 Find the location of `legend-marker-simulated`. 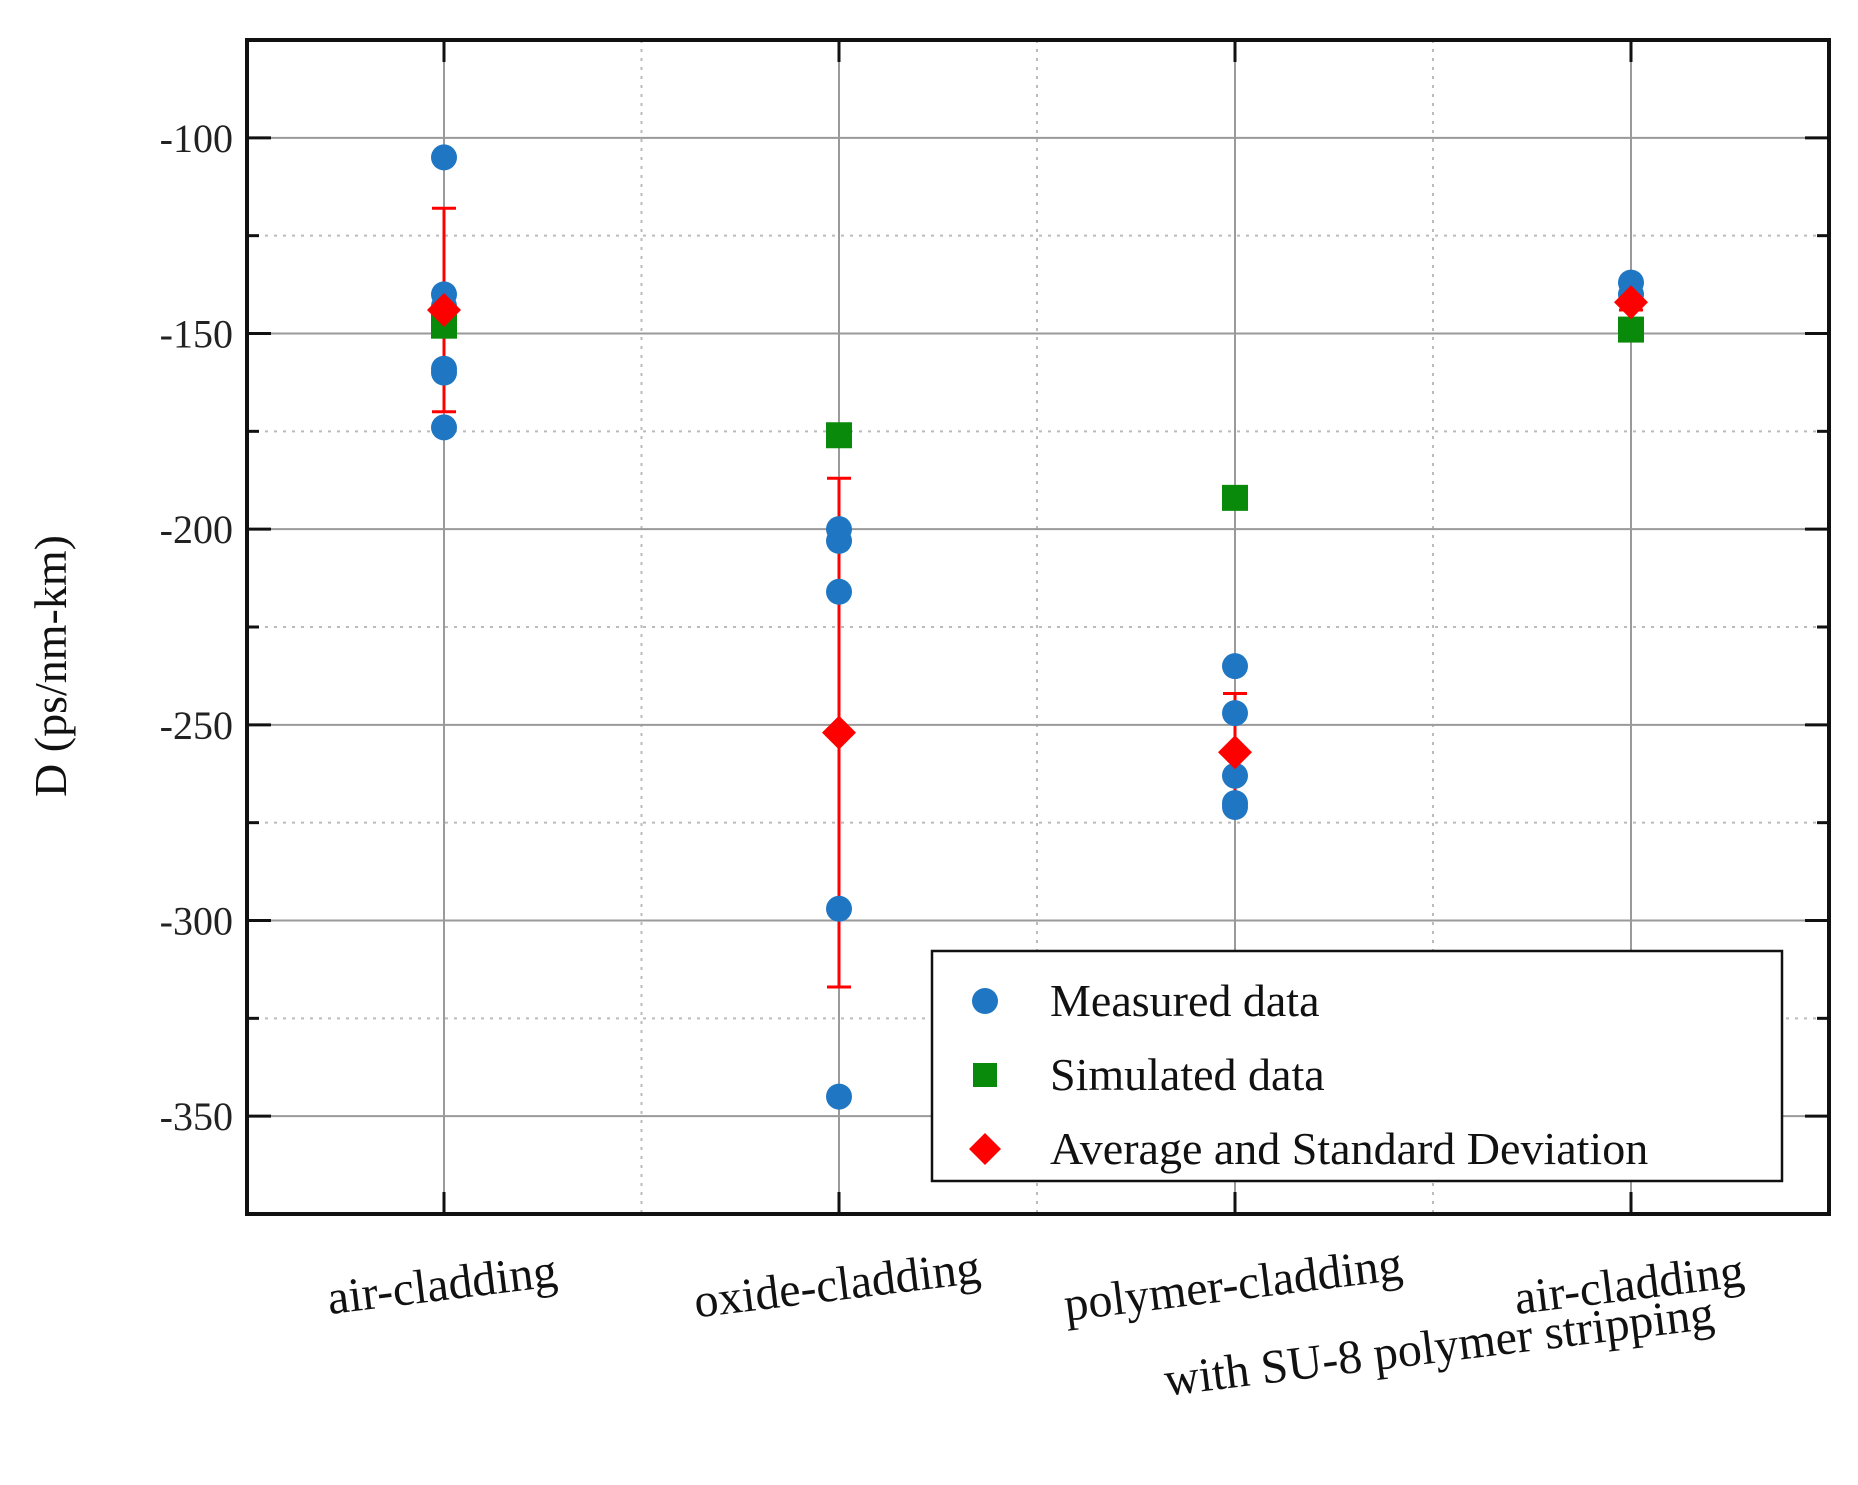

legend-marker-simulated is located at coordinates (985, 1075).